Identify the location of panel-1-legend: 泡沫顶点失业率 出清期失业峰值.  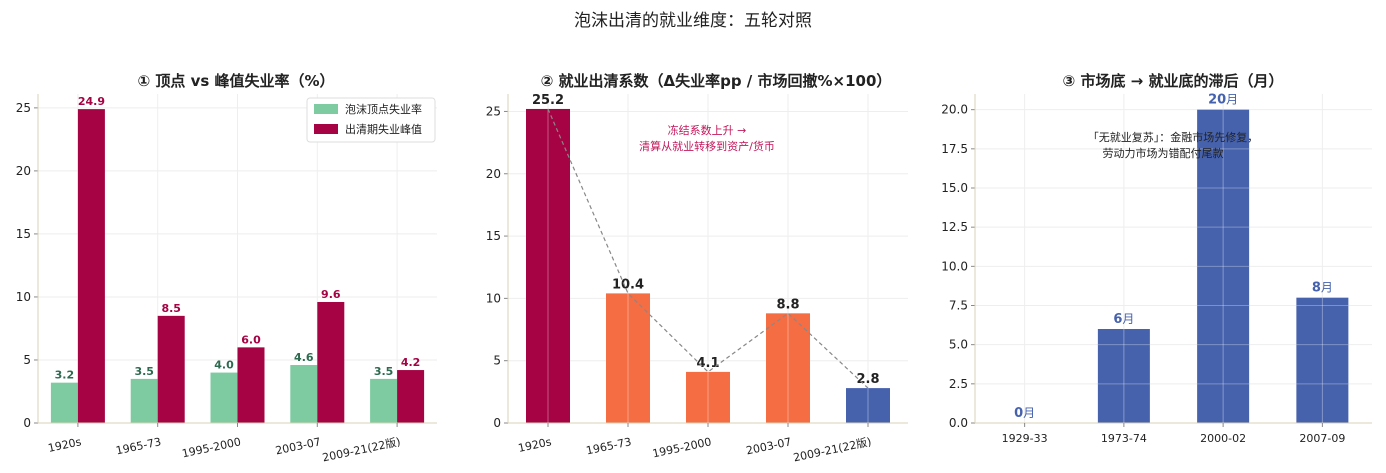
(371, 120).